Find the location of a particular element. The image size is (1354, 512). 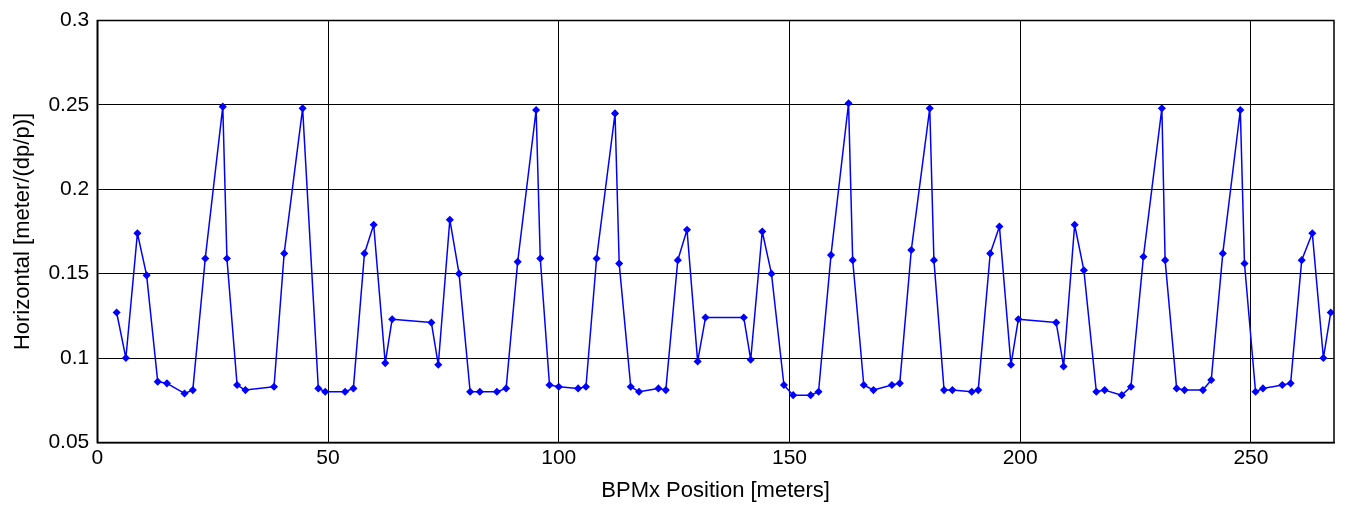

x-tick-label: 150 is located at coordinates (789, 456).